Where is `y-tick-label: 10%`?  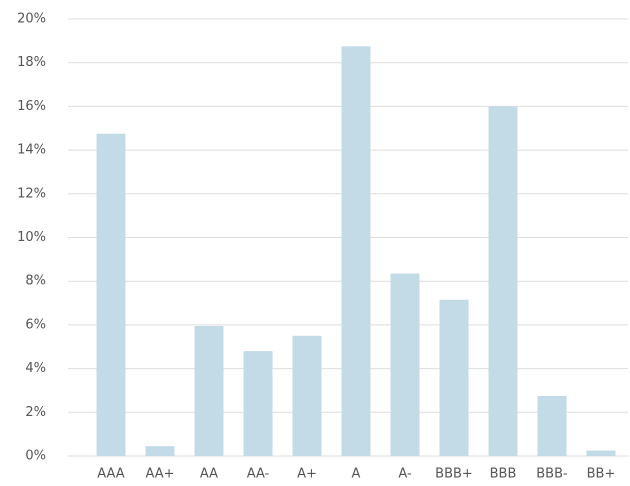
y-tick-label: 10% is located at coordinates (31, 237).